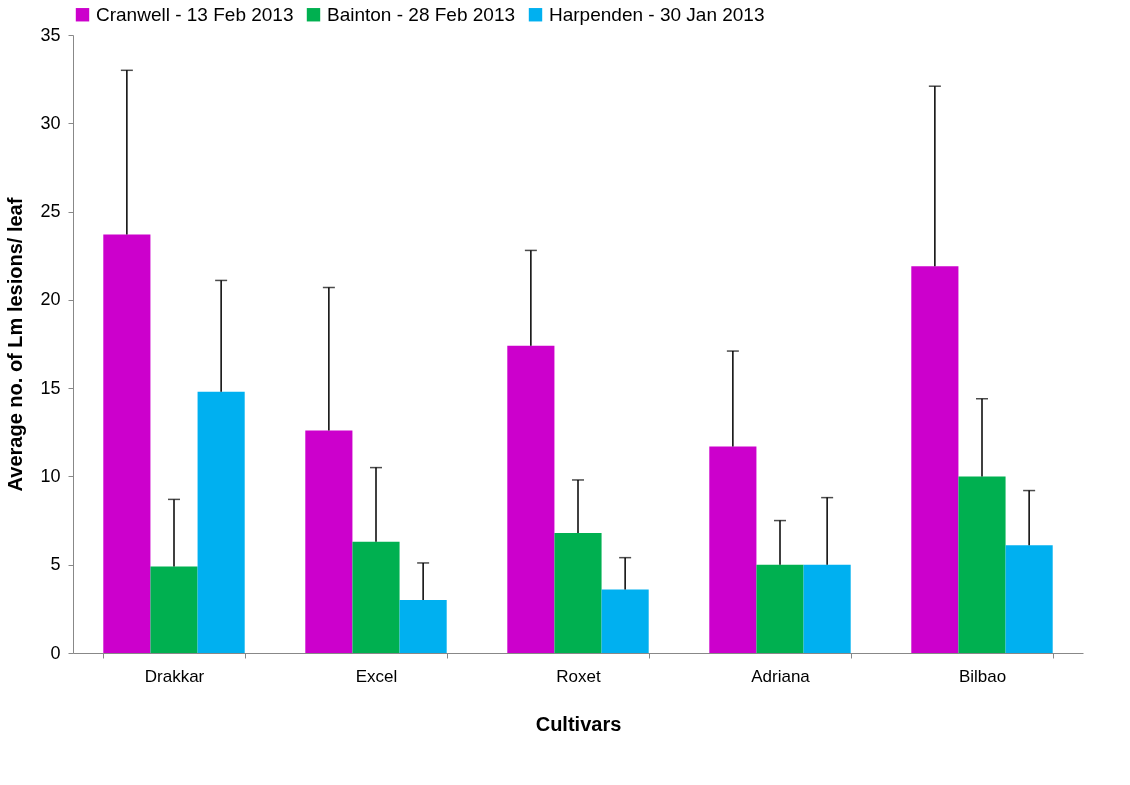 The image size is (1130, 785). I want to click on x-axis-title: Cultivars, so click(578, 723).